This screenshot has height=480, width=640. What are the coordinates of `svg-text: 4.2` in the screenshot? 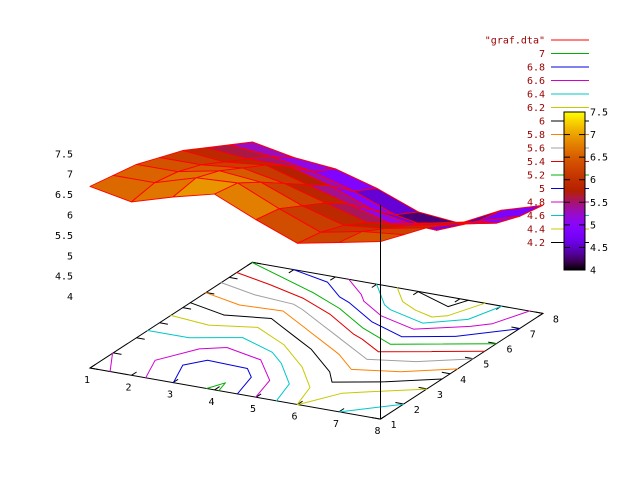 It's located at (536, 243).